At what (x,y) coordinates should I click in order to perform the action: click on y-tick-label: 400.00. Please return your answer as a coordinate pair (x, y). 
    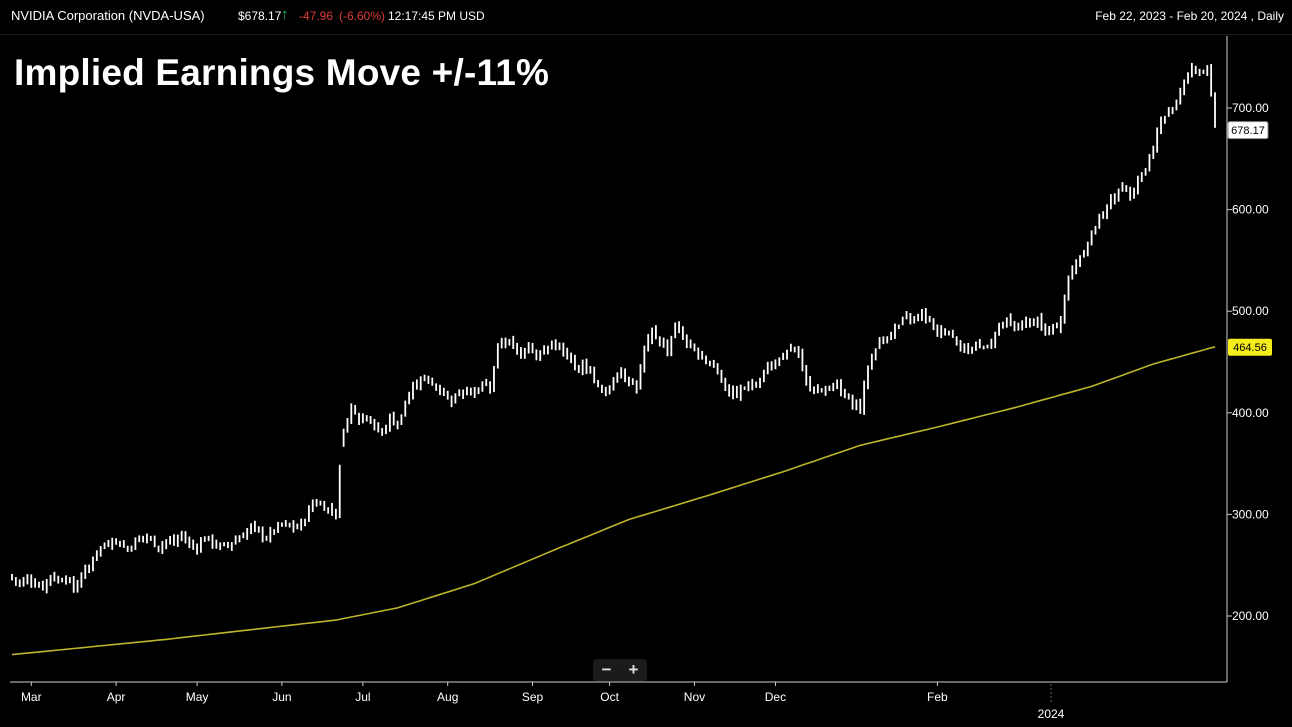
    Looking at the image, I should click on (1250, 413).